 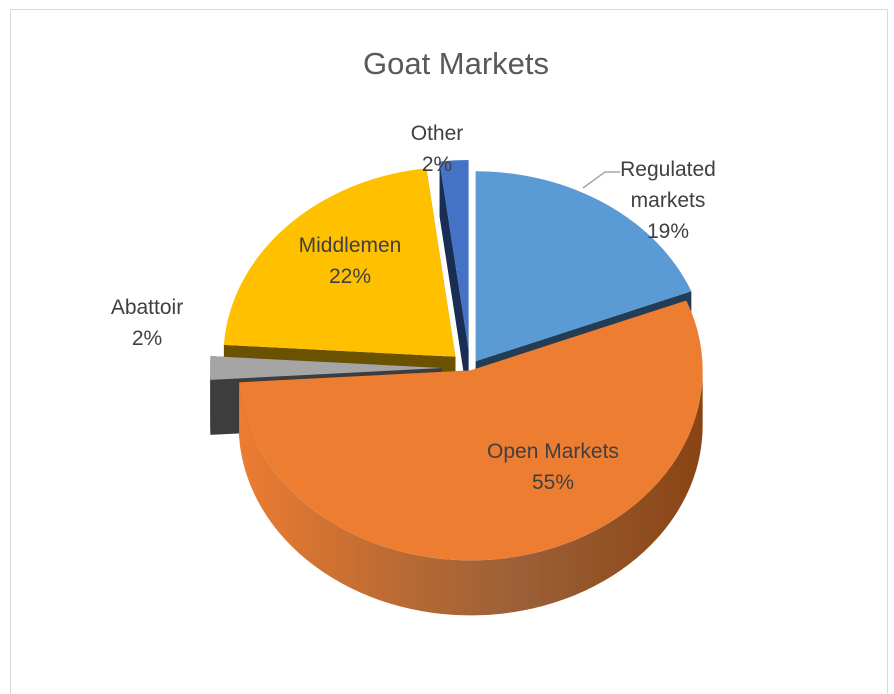 I want to click on leader-line-regulated-markets, so click(x=601, y=180).